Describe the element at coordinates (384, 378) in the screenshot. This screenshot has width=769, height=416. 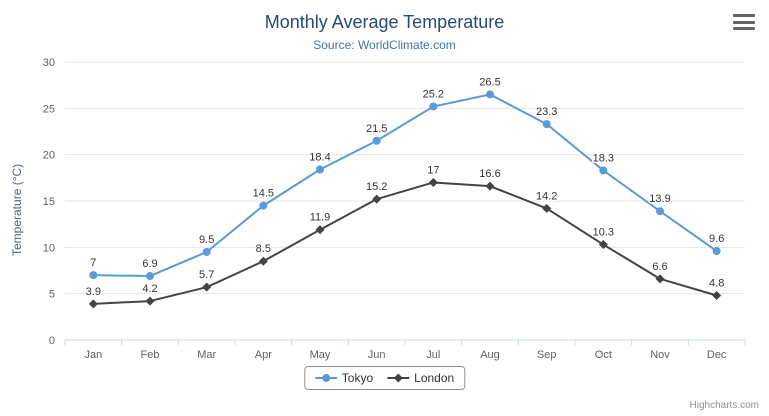
I see `legend: Tokyo London` at that location.